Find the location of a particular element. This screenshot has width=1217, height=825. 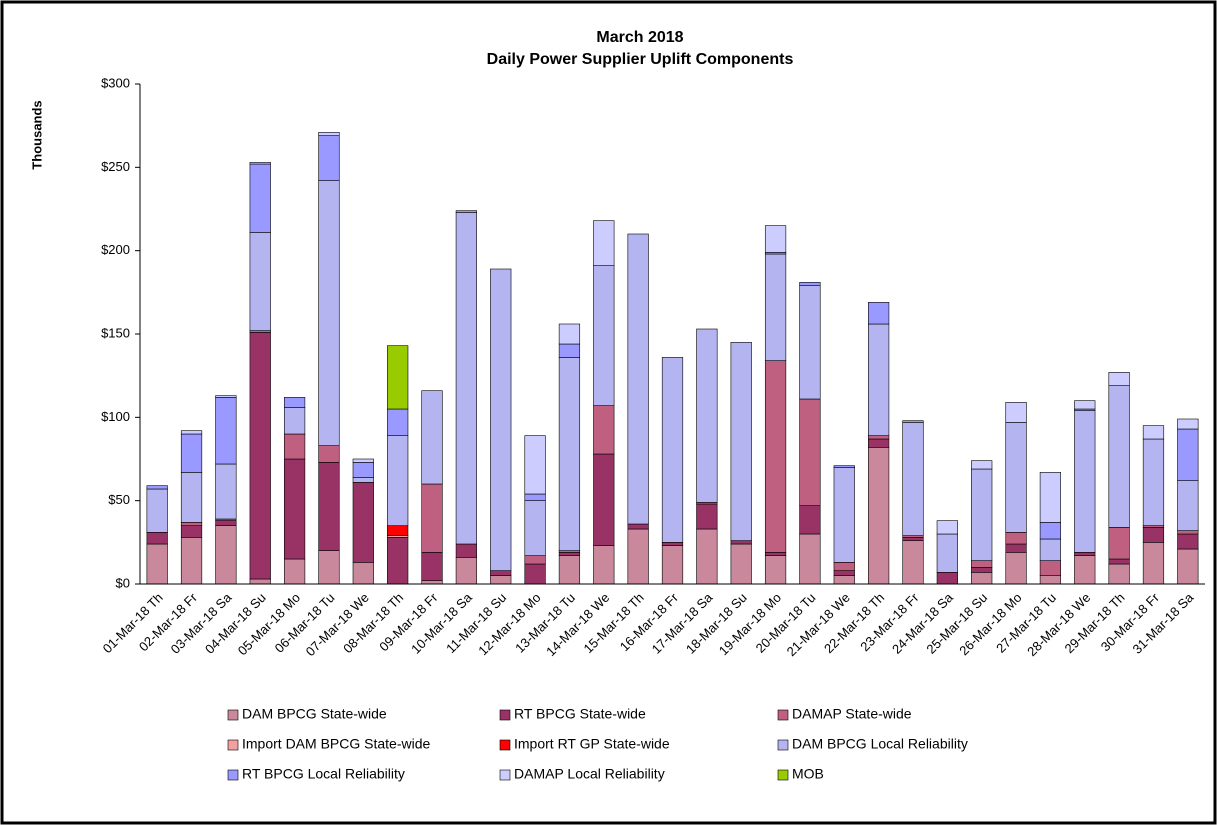

legend-label: DAM BPCG Local Reliability is located at coordinates (880, 744).